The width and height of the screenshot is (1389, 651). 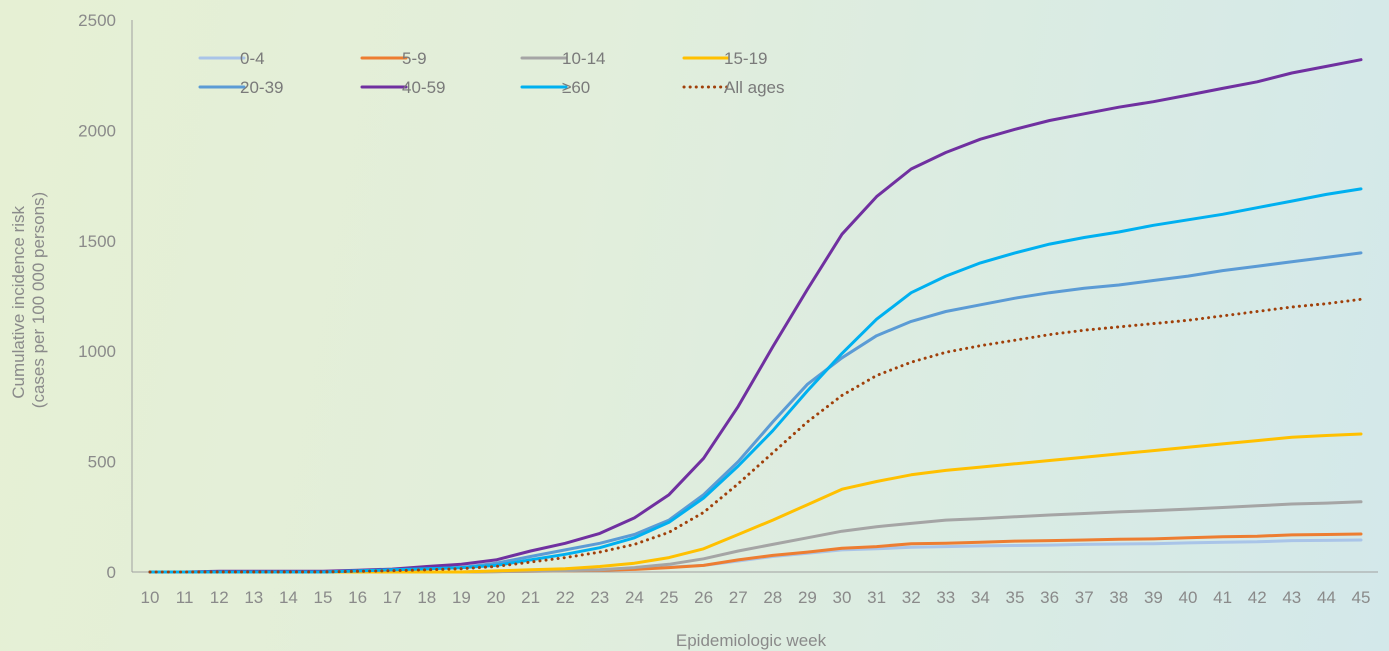 I want to click on x-tick-label: 41, so click(x=1222, y=597).